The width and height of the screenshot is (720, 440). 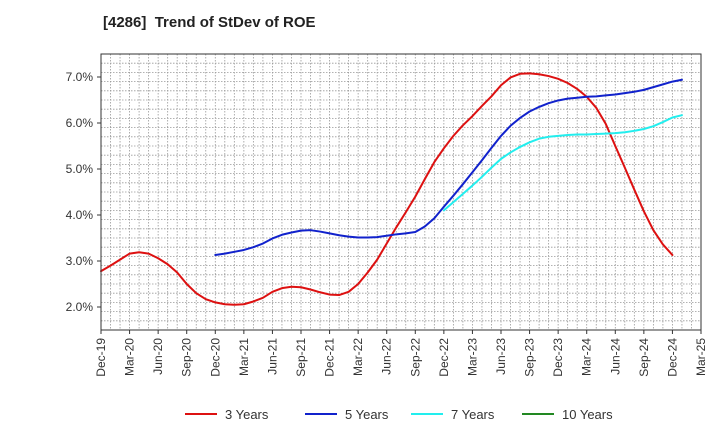 What do you see at coordinates (80, 169) in the screenshot?
I see `y-tick-label: 5.0%` at bounding box center [80, 169].